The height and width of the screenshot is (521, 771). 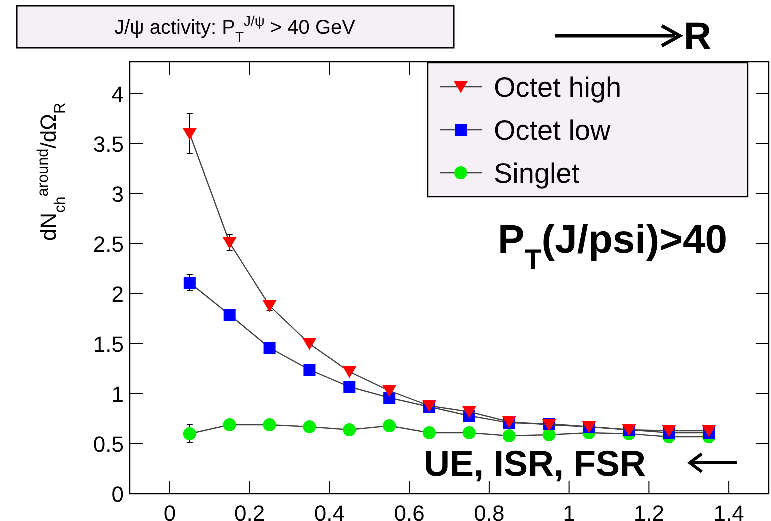 I want to click on x-tick-label: 0.4, so click(x=329, y=511).